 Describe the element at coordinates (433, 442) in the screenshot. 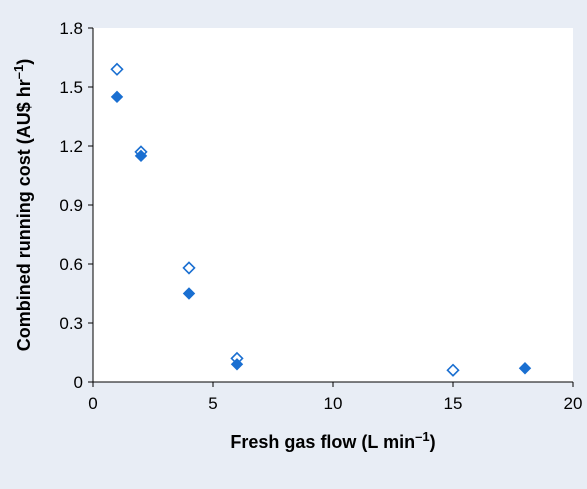

I see `x-axis-title-end: )` at that location.